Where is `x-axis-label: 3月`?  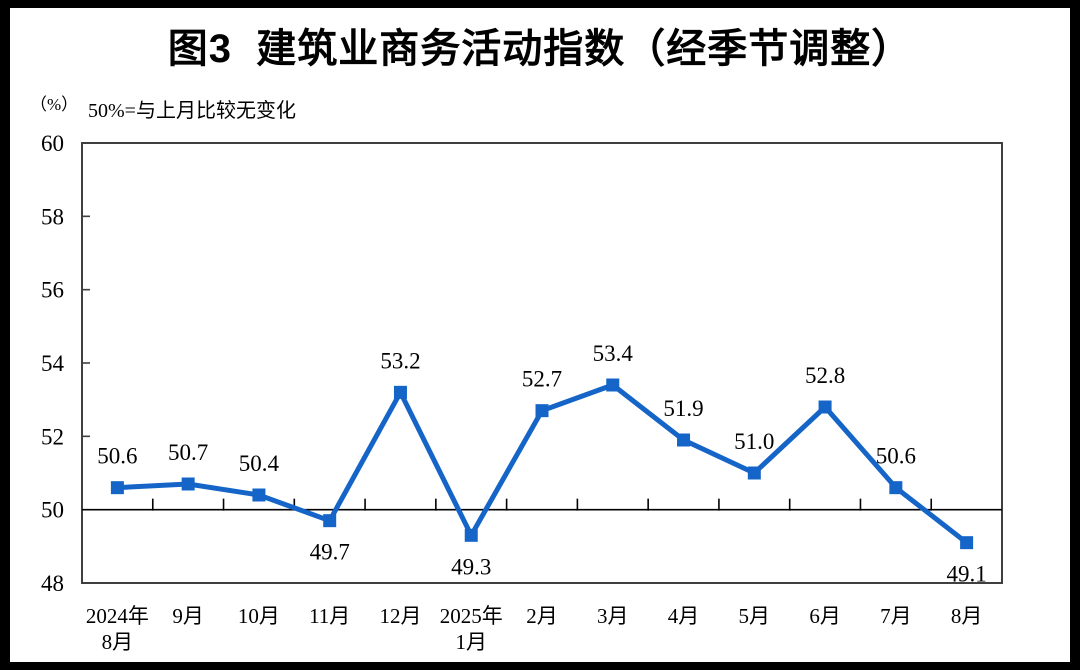
x-axis-label: 3月 is located at coordinates (613, 616).